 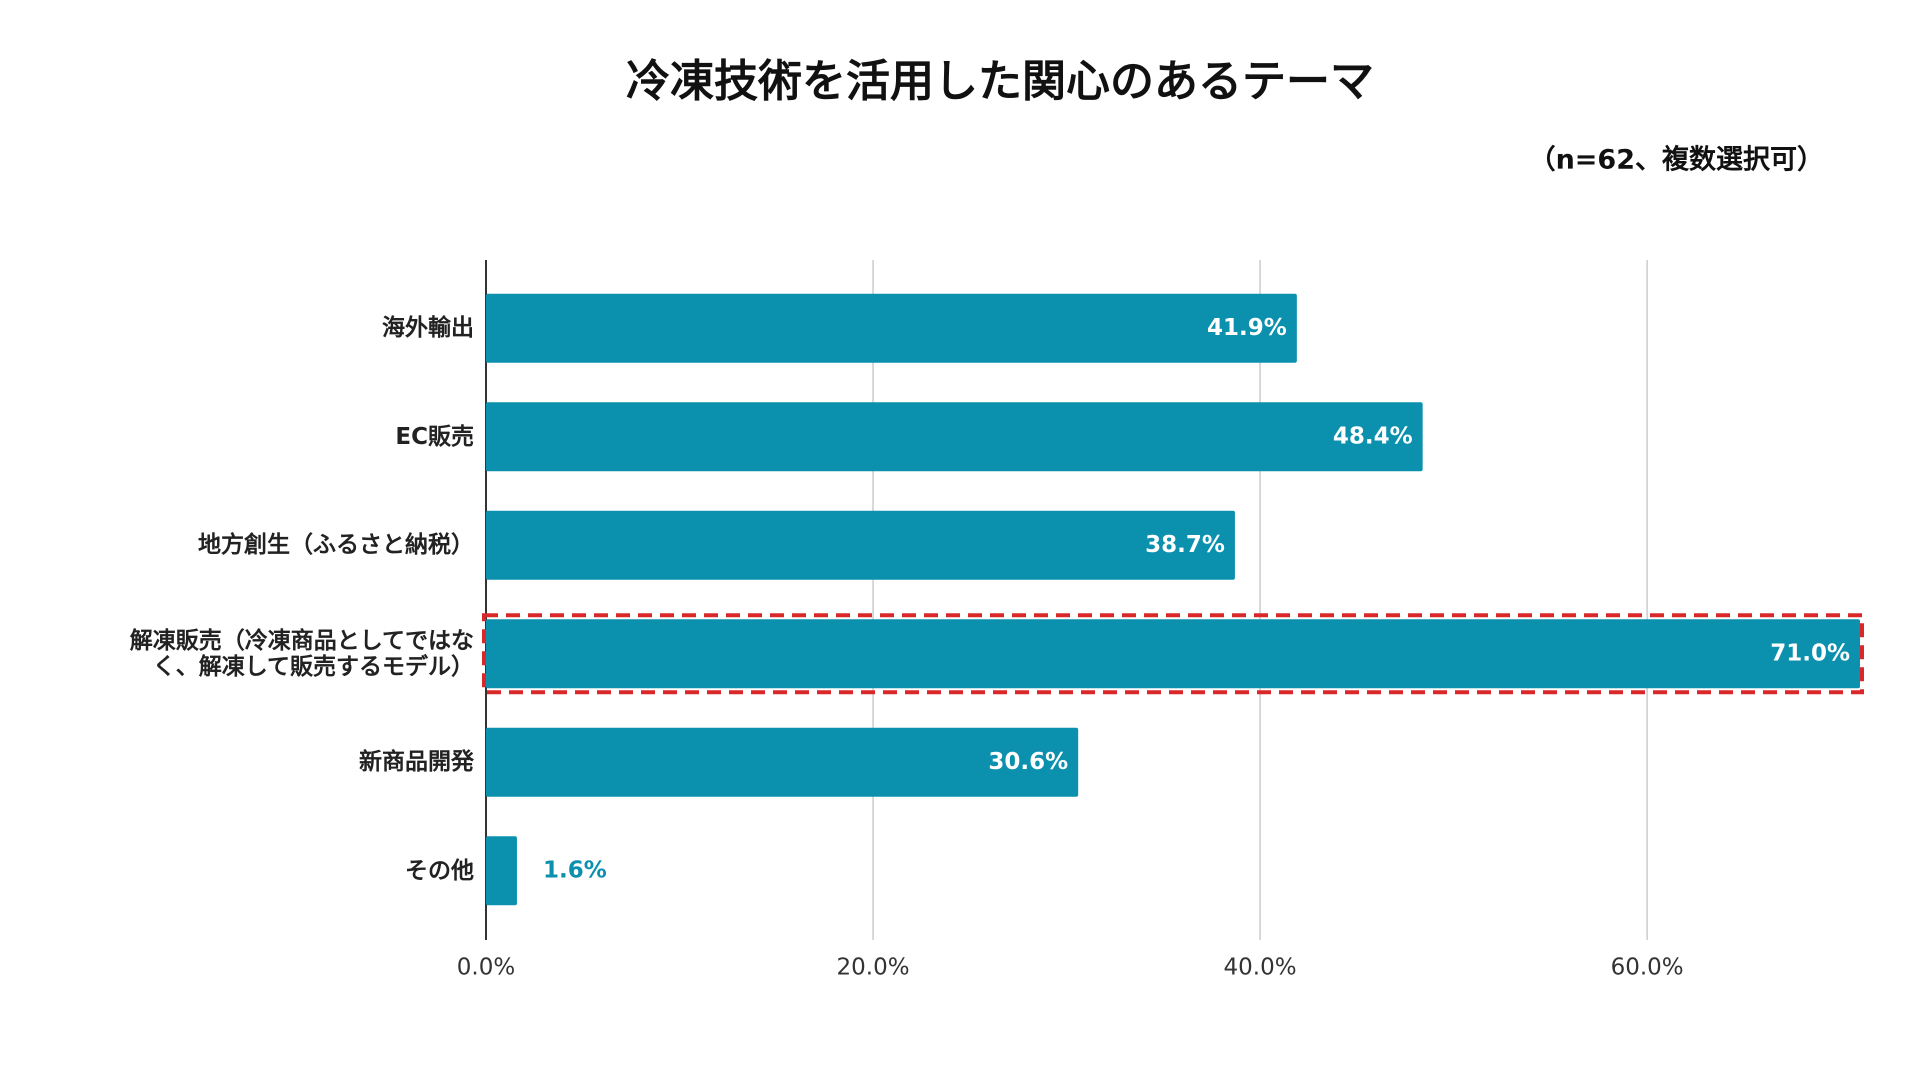 What do you see at coordinates (575, 870) in the screenshot?
I see `value-label: 1.6%` at bounding box center [575, 870].